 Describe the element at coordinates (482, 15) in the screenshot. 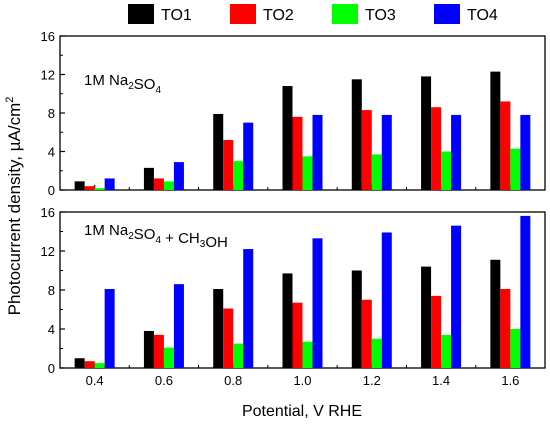

I see `legend-label-to4: TO4` at that location.